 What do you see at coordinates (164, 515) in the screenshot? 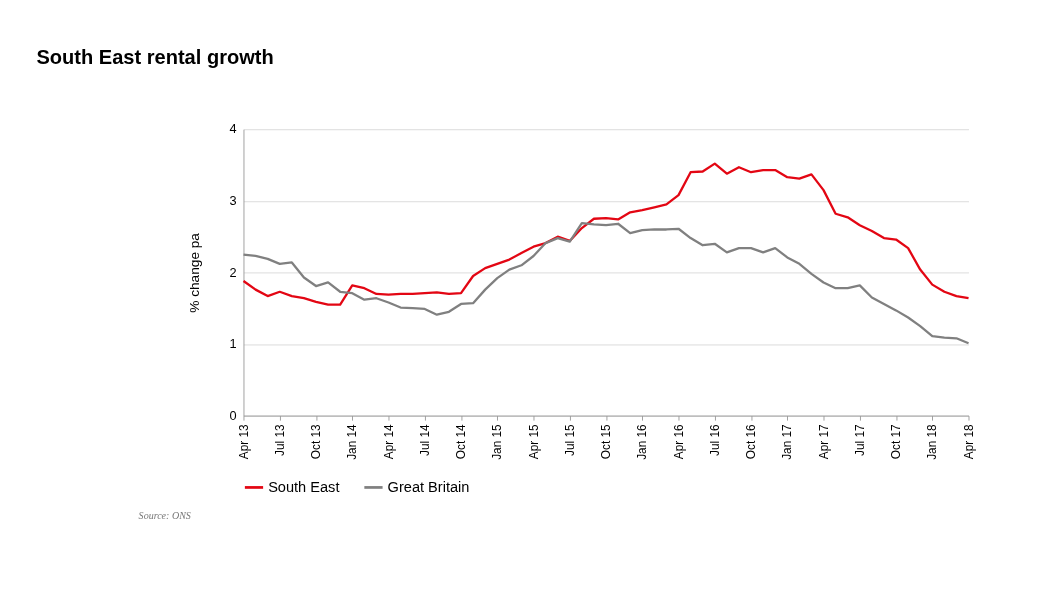
I see `source-note: Source: ONS` at bounding box center [164, 515].